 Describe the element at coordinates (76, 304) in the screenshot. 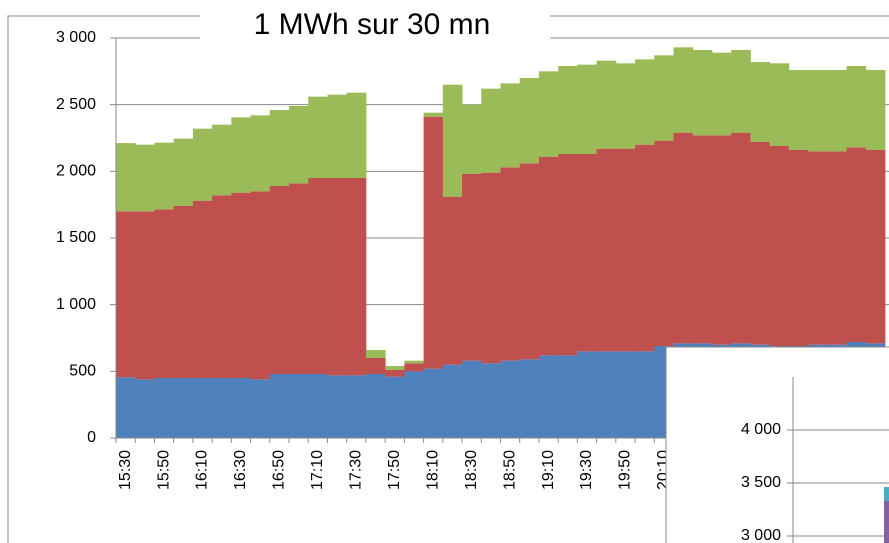

I see `y-tick-label: 1 000` at that location.